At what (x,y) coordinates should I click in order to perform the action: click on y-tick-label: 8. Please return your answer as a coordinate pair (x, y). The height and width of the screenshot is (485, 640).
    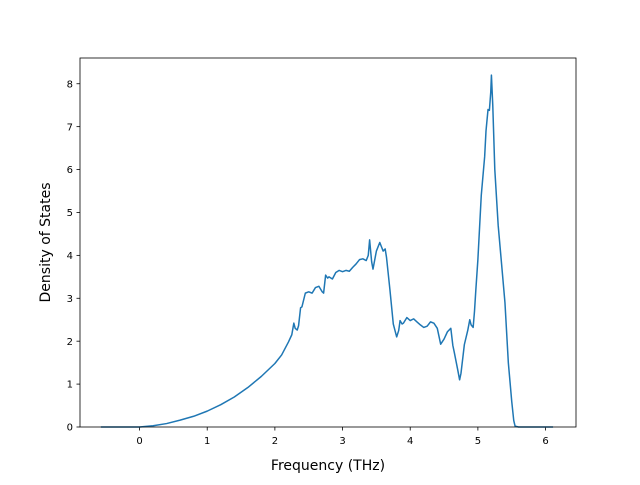
    Looking at the image, I should click on (70, 84).